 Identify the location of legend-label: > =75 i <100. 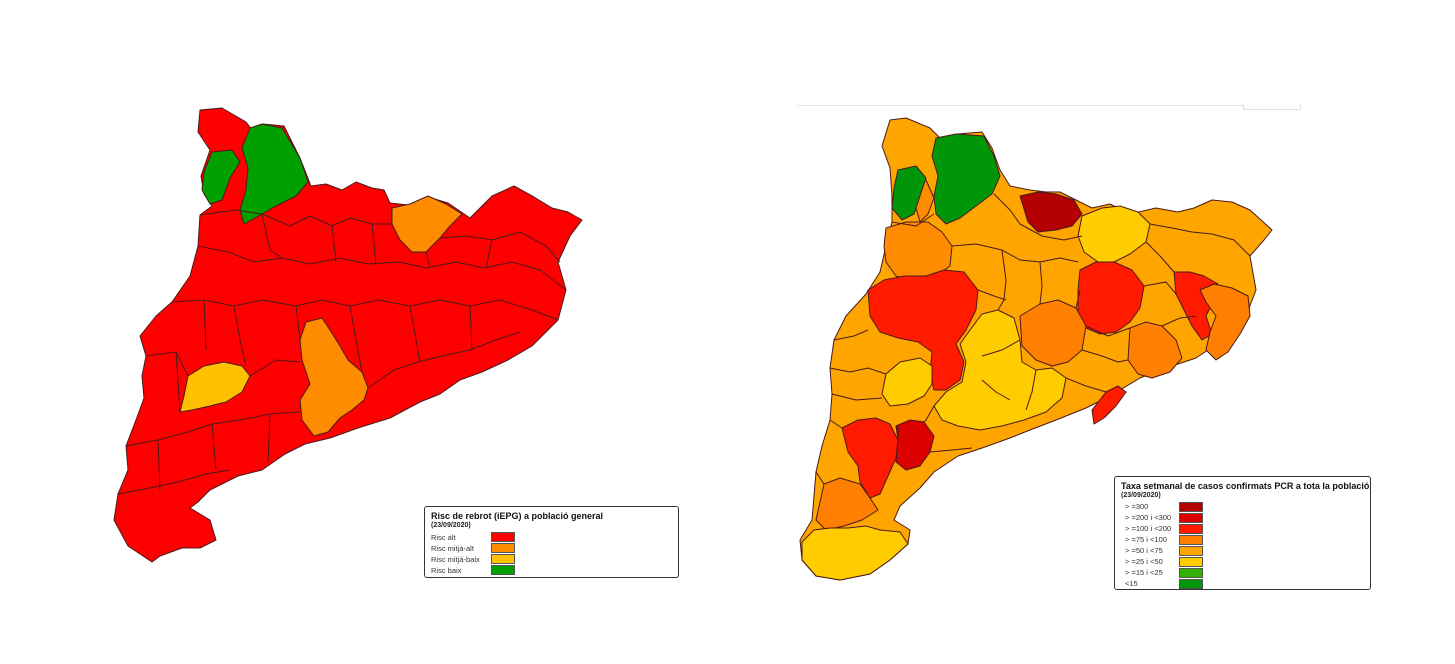
(1146, 539).